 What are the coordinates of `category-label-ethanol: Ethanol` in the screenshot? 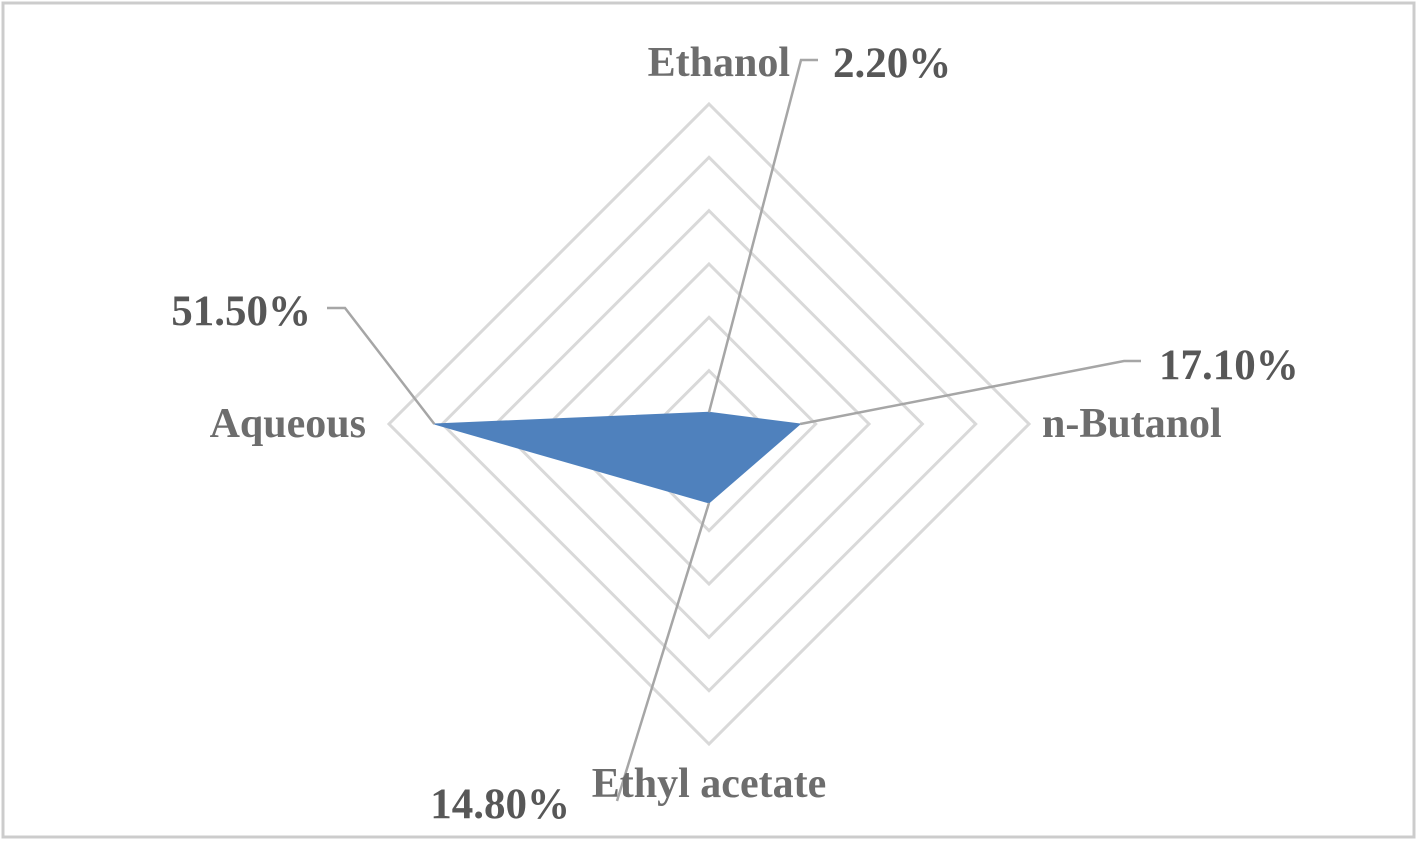 It's located at (719, 63).